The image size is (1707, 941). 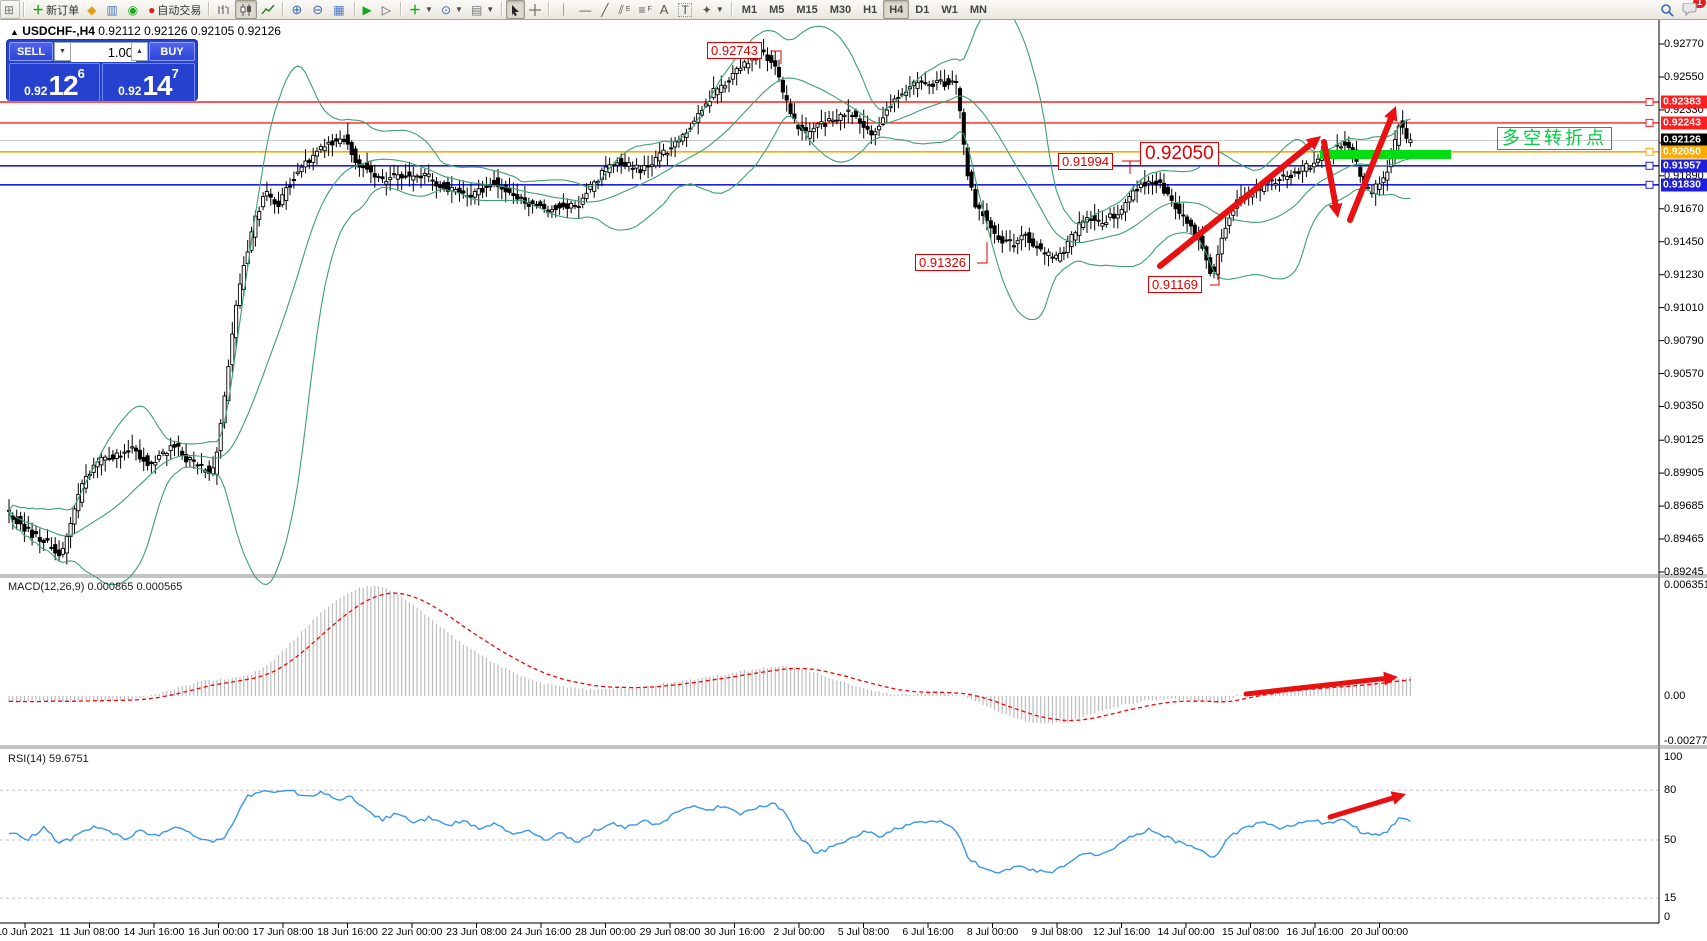 What do you see at coordinates (564, 9) in the screenshot?
I see `vertical-line-button: ｜` at bounding box center [564, 9].